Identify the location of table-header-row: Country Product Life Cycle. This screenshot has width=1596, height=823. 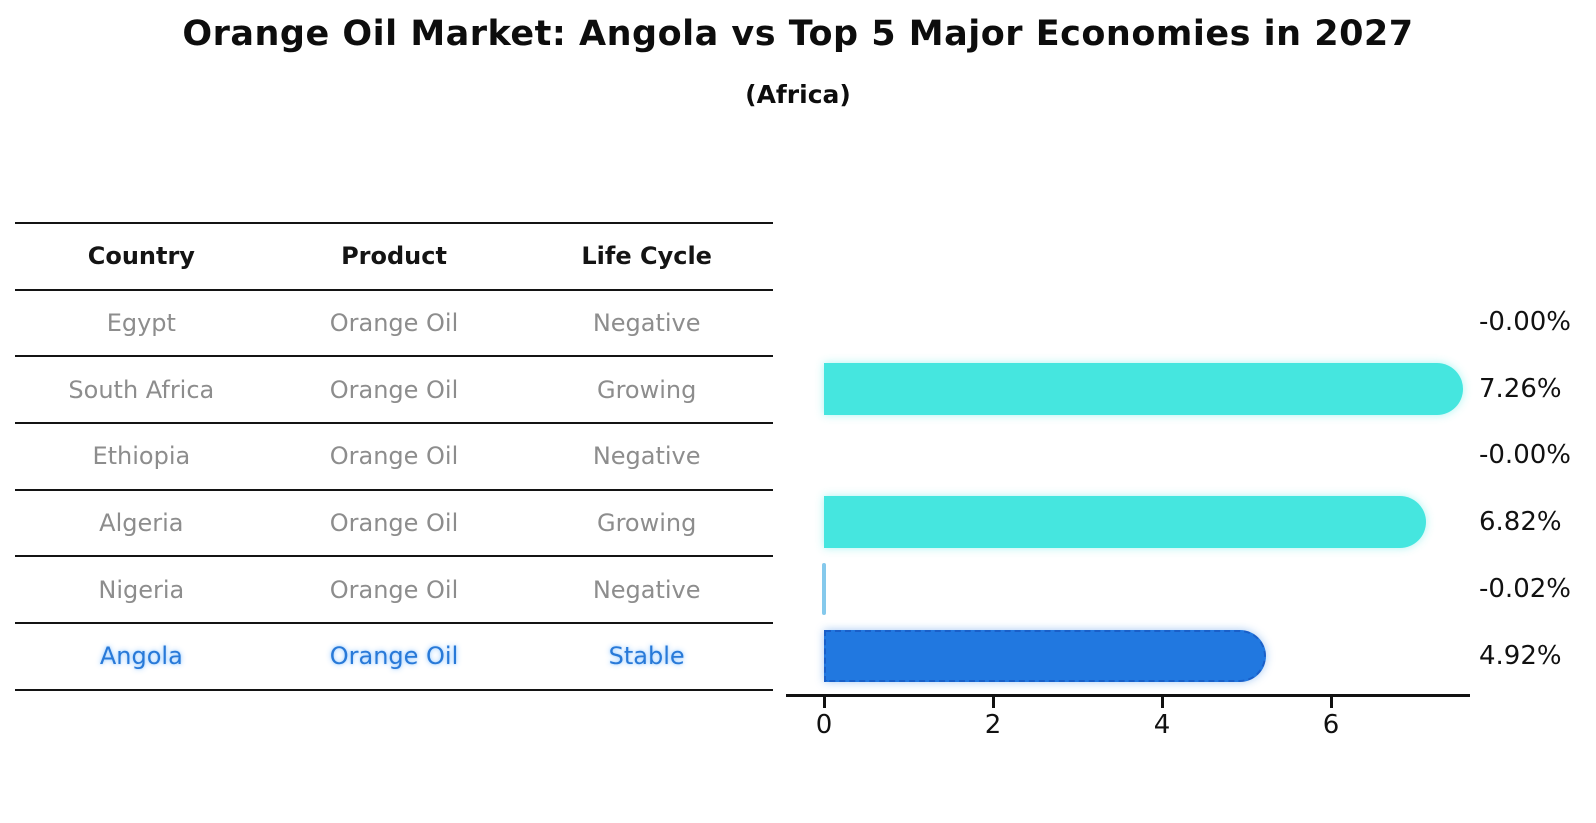
(394, 257).